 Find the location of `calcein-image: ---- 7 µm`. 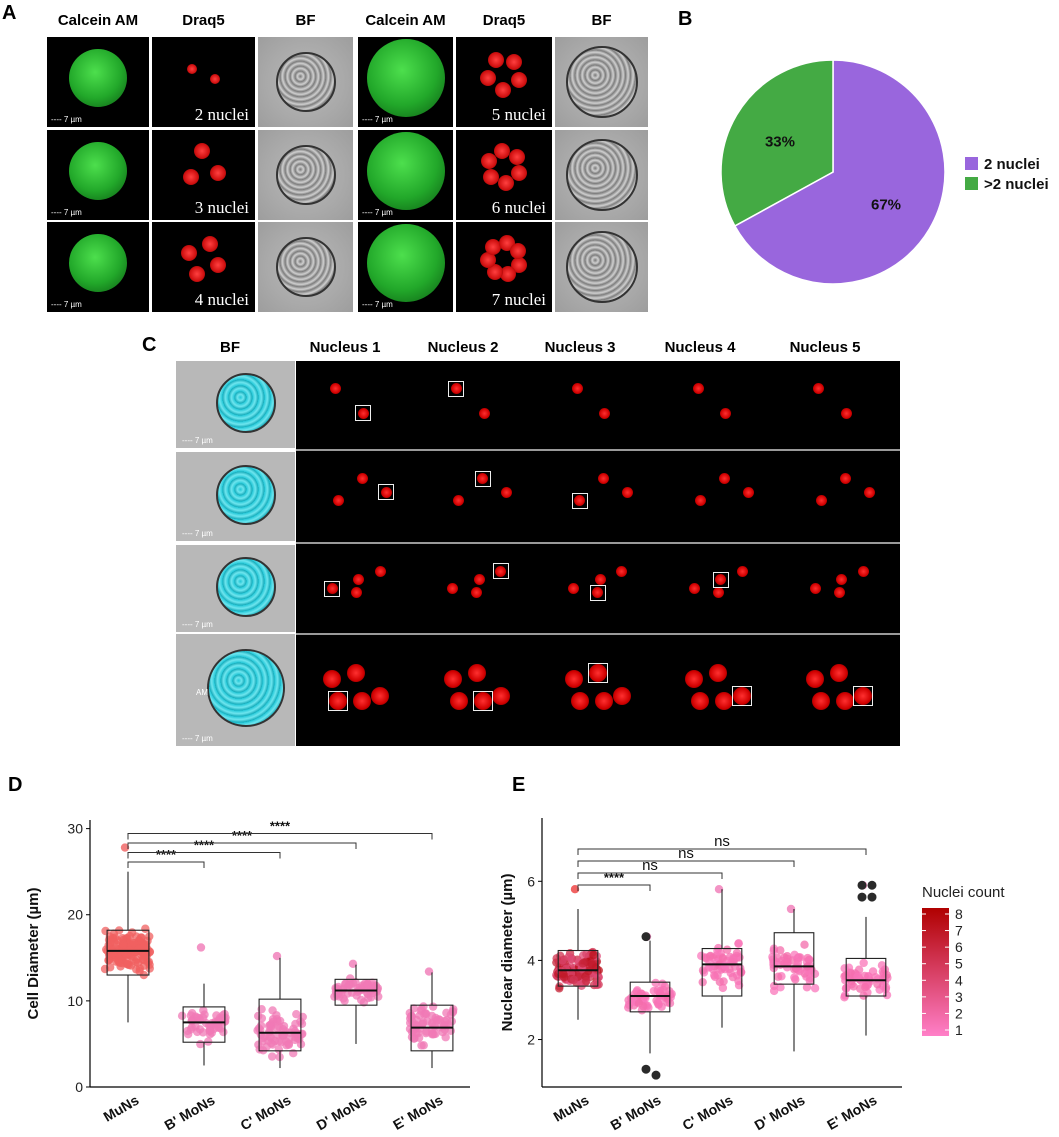

calcein-image: ---- 7 µm is located at coordinates (405, 175).